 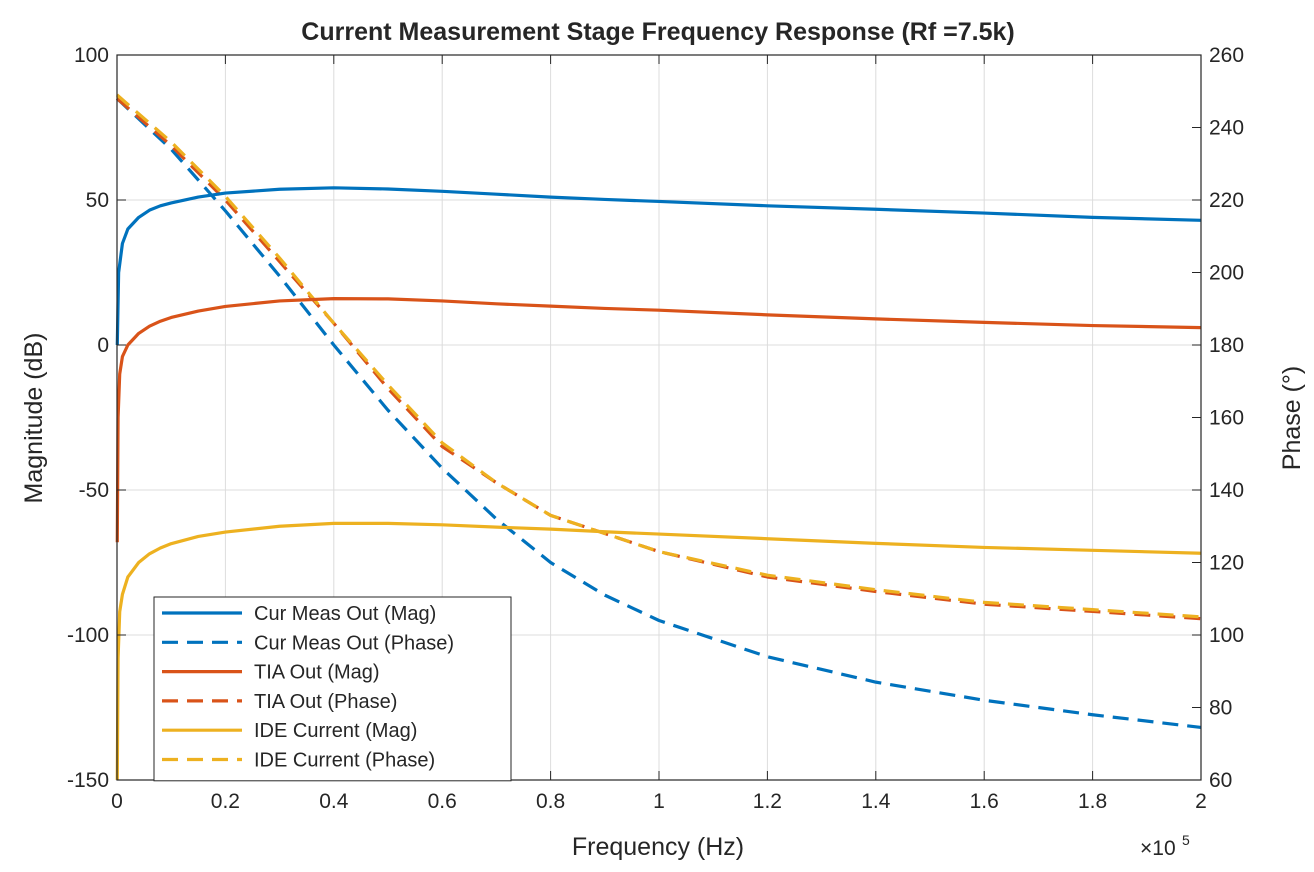 I want to click on legend-label: IDE Current (Phase), so click(x=344, y=761).